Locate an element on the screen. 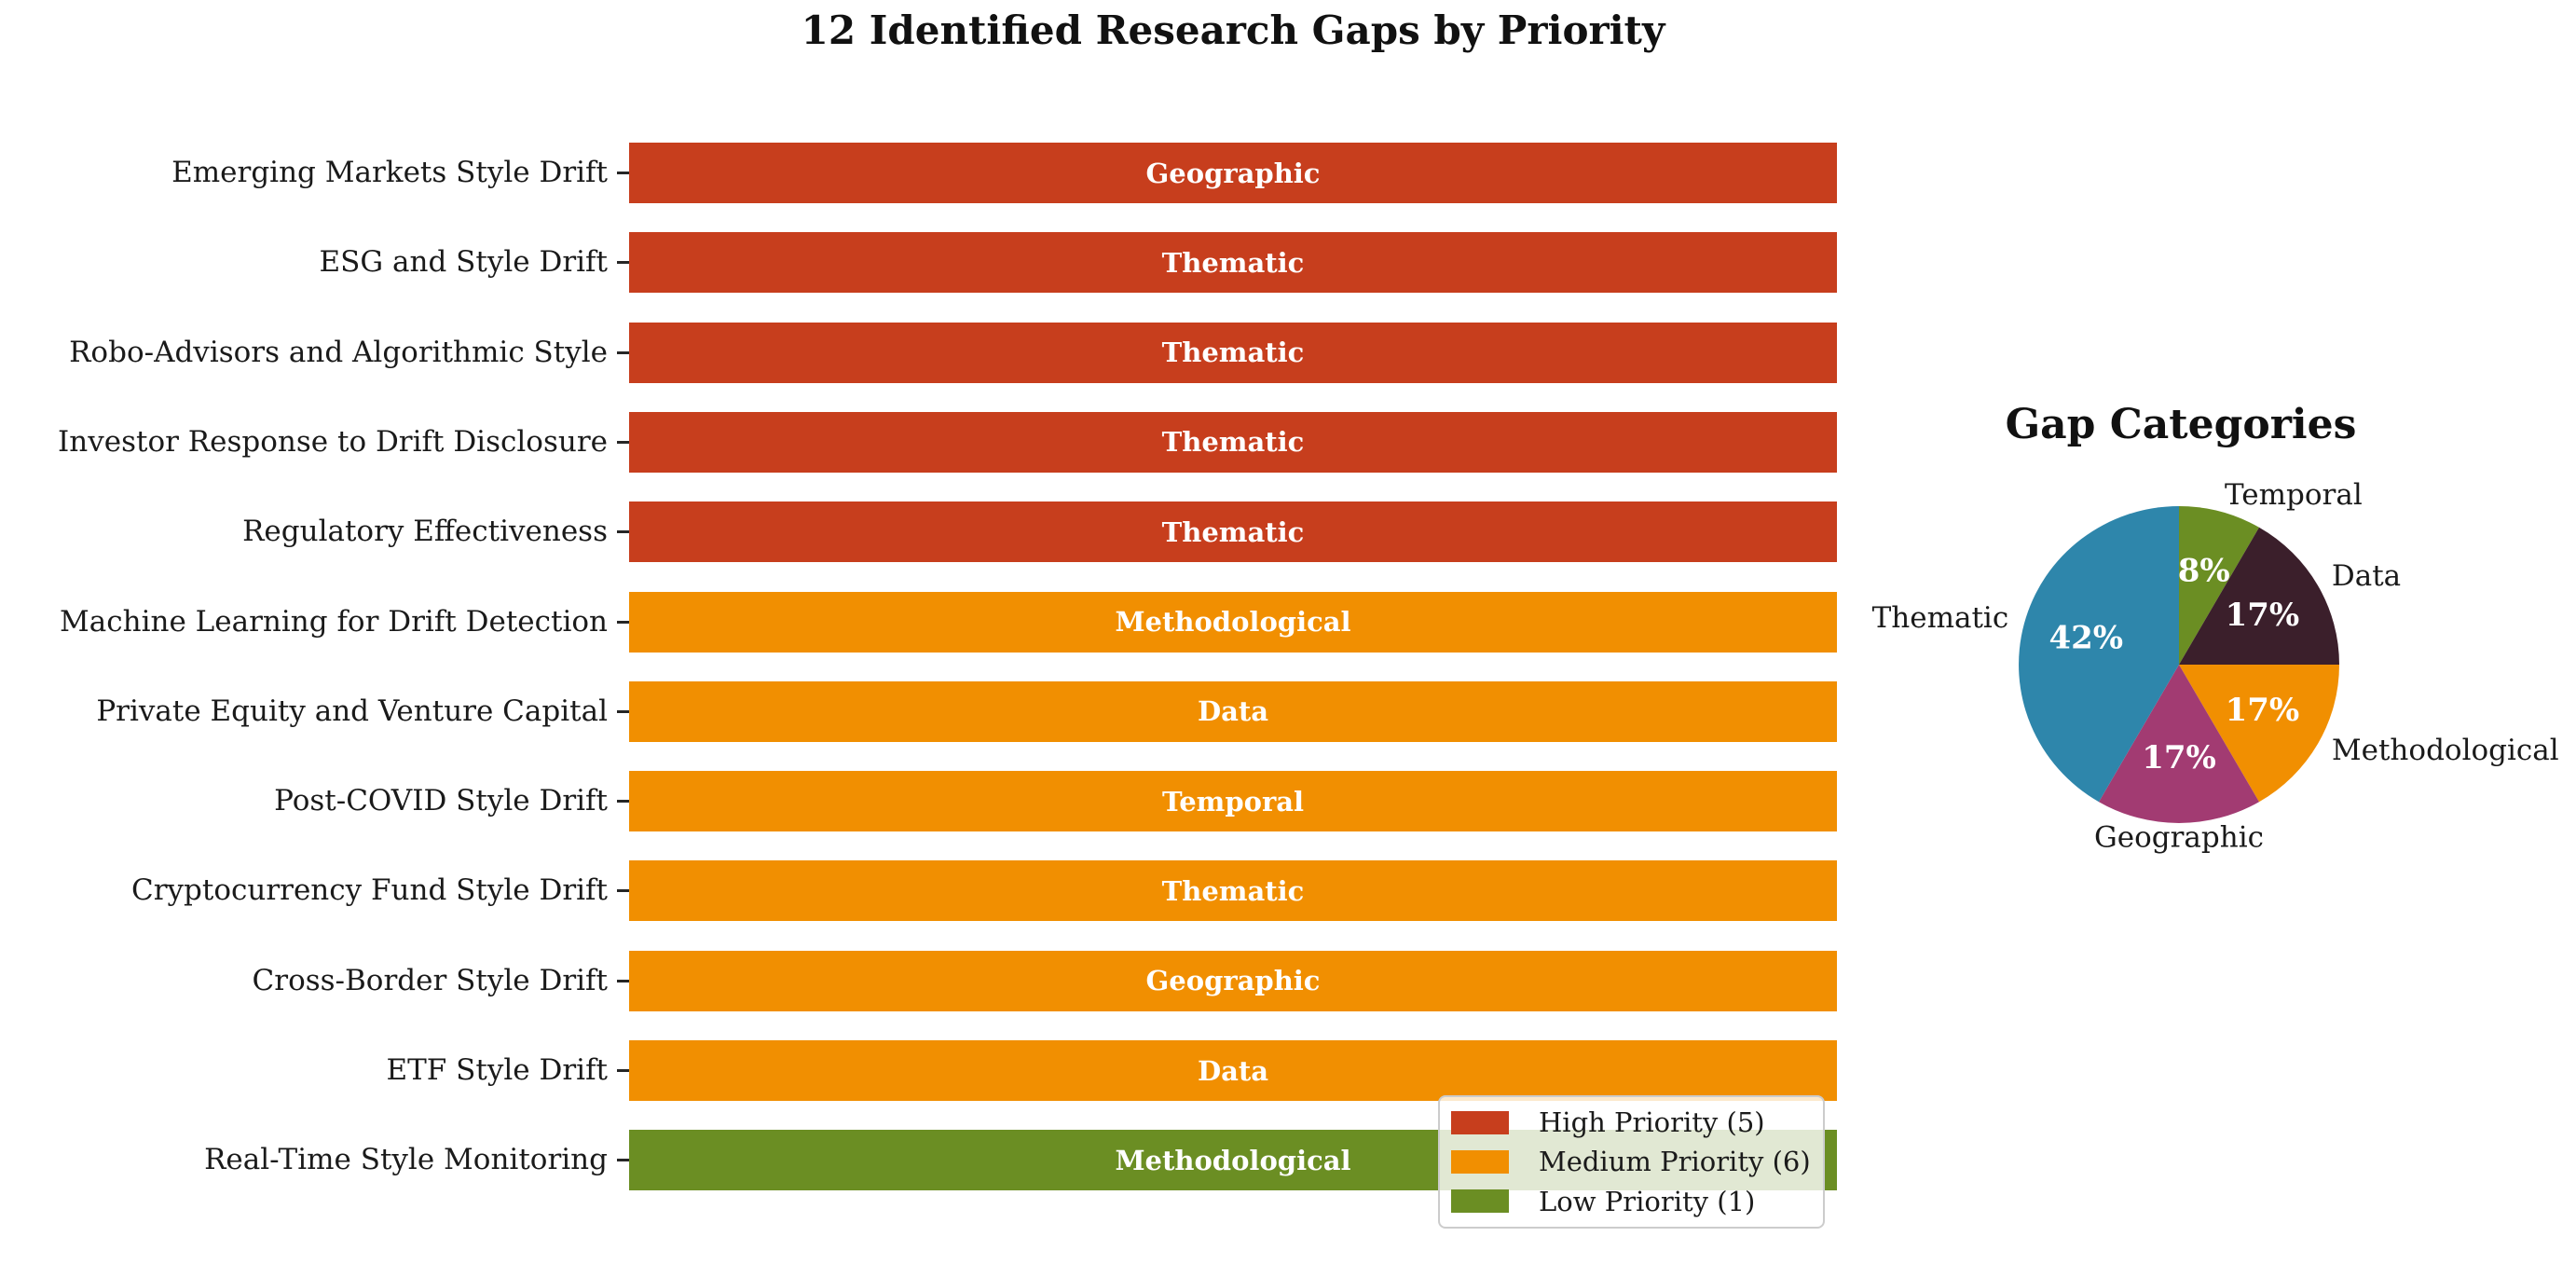 This screenshot has height=1264, width=2576. bar: Methodological is located at coordinates (1233, 622).